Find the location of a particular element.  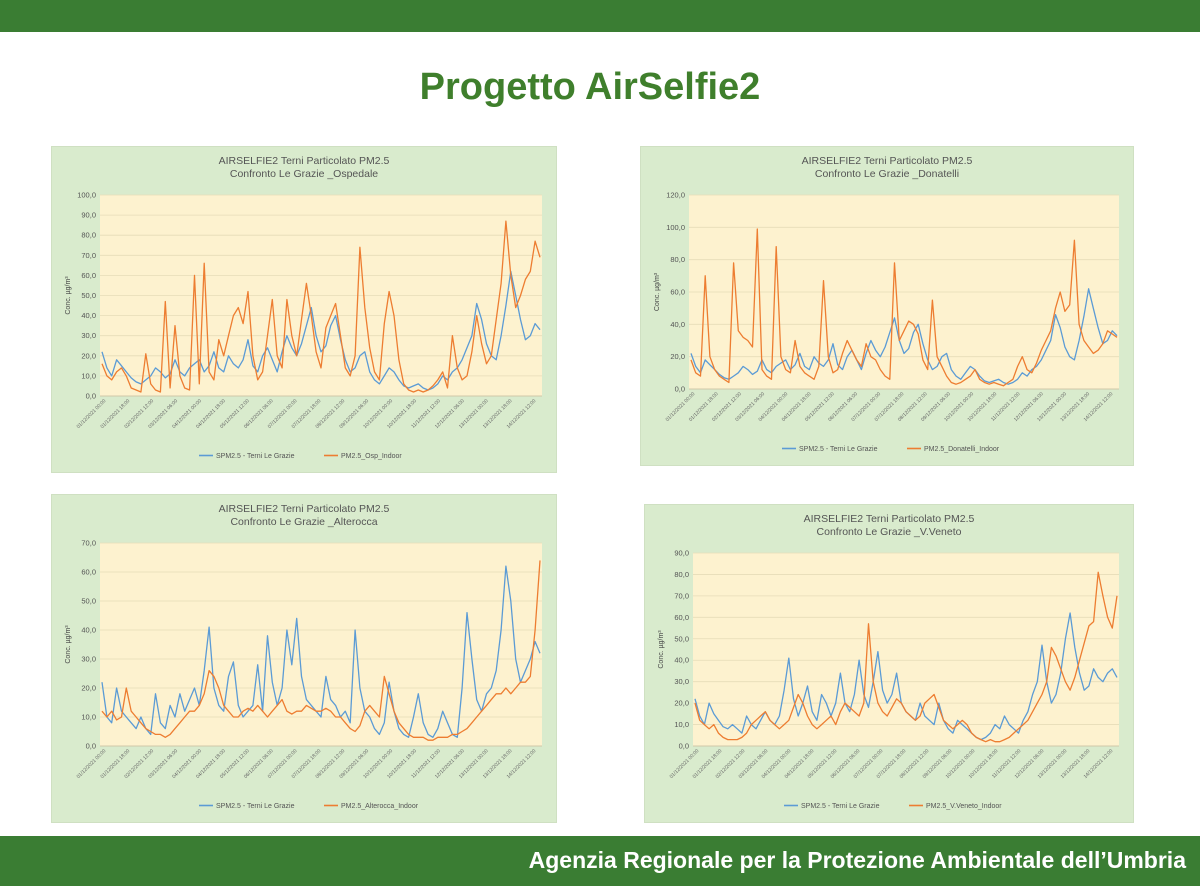

top-banner is located at coordinates (600, 16).